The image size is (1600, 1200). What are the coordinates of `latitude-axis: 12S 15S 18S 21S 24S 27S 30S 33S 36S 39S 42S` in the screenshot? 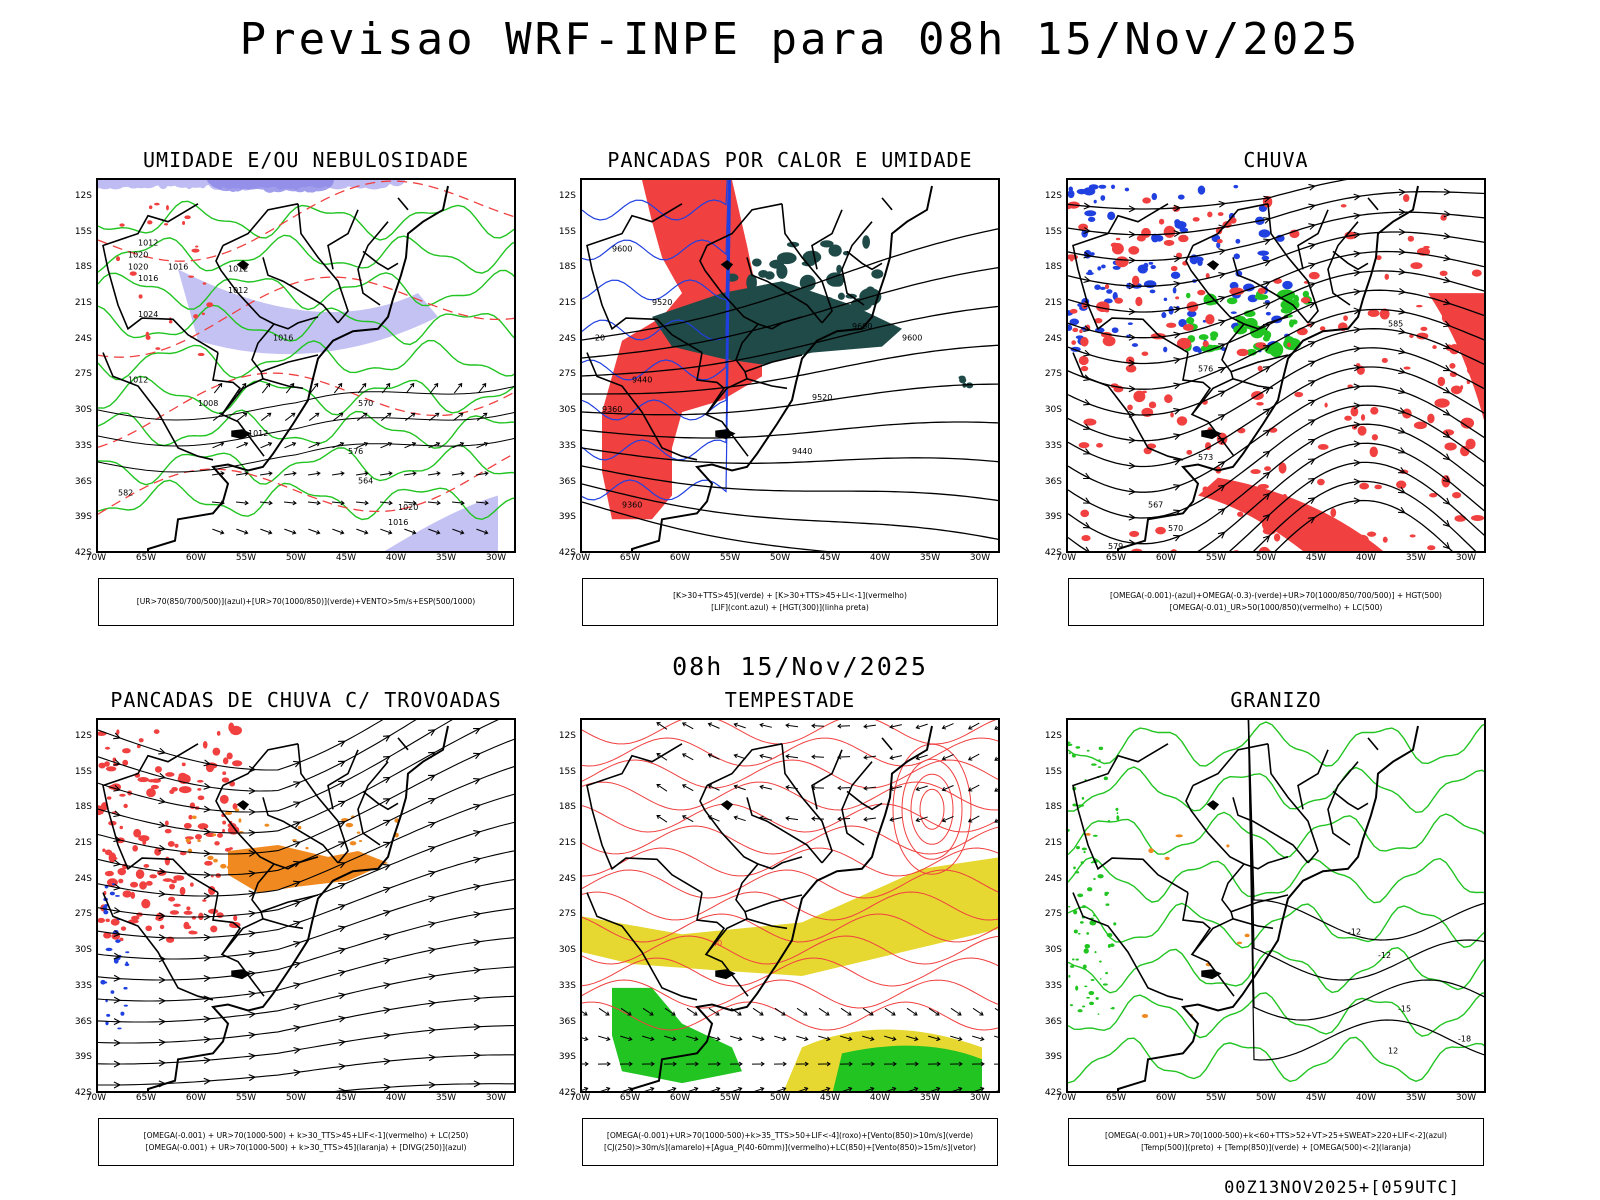 It's located at (1046, 908).